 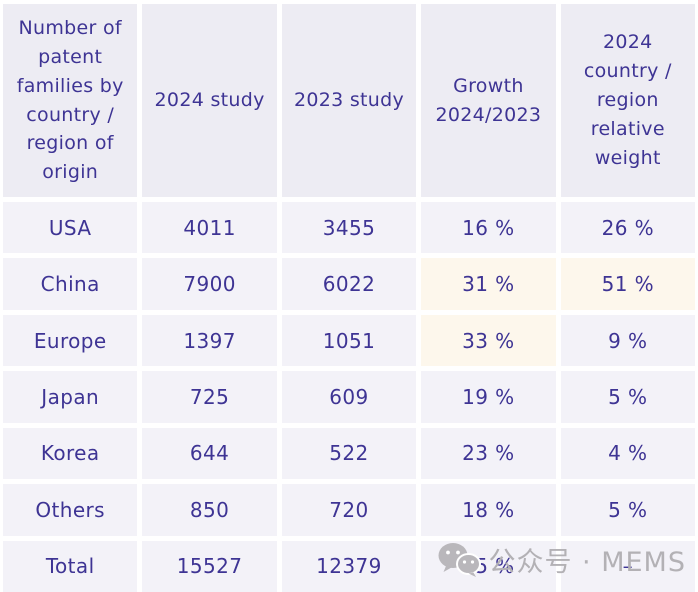 What do you see at coordinates (627, 340) in the screenshot?
I see `table-cell-europe-weight: 9 %` at bounding box center [627, 340].